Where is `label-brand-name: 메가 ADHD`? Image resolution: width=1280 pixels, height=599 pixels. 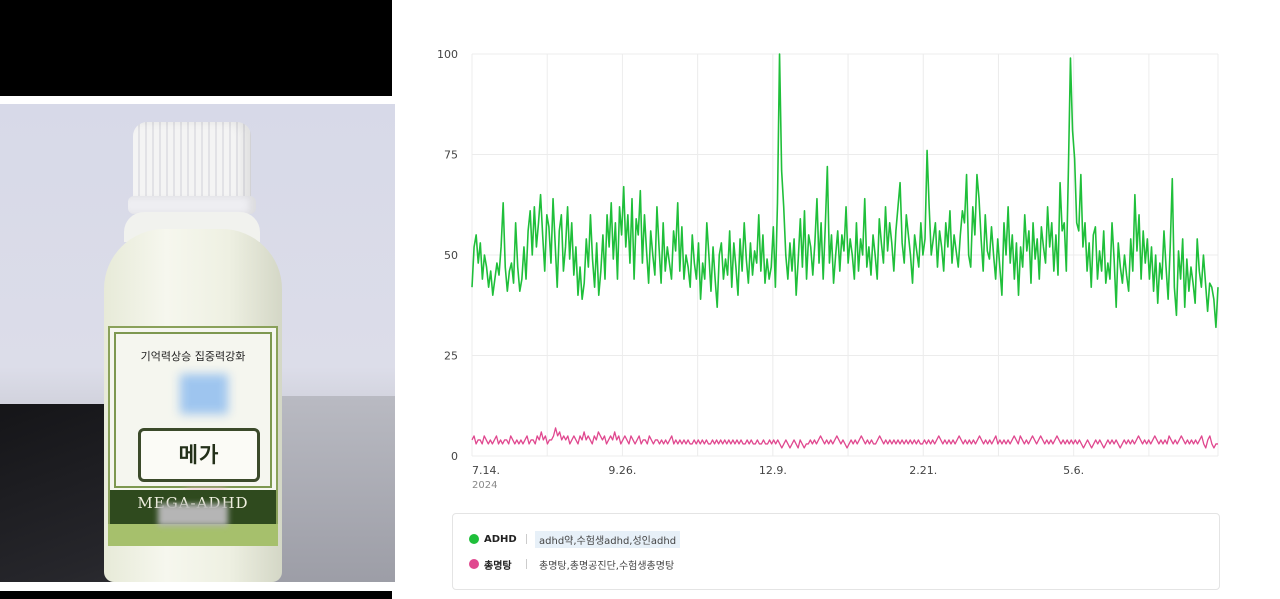
label-brand-name: 메가 ADHD is located at coordinates (199, 471).